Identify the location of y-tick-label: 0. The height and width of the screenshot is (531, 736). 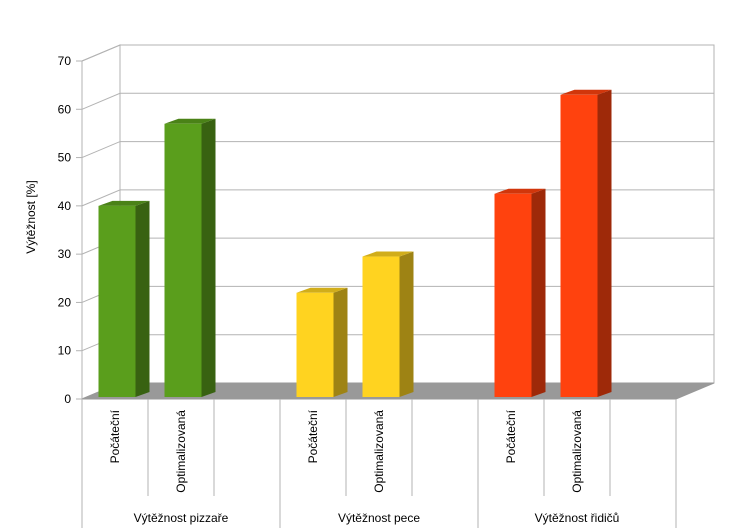
(67, 399).